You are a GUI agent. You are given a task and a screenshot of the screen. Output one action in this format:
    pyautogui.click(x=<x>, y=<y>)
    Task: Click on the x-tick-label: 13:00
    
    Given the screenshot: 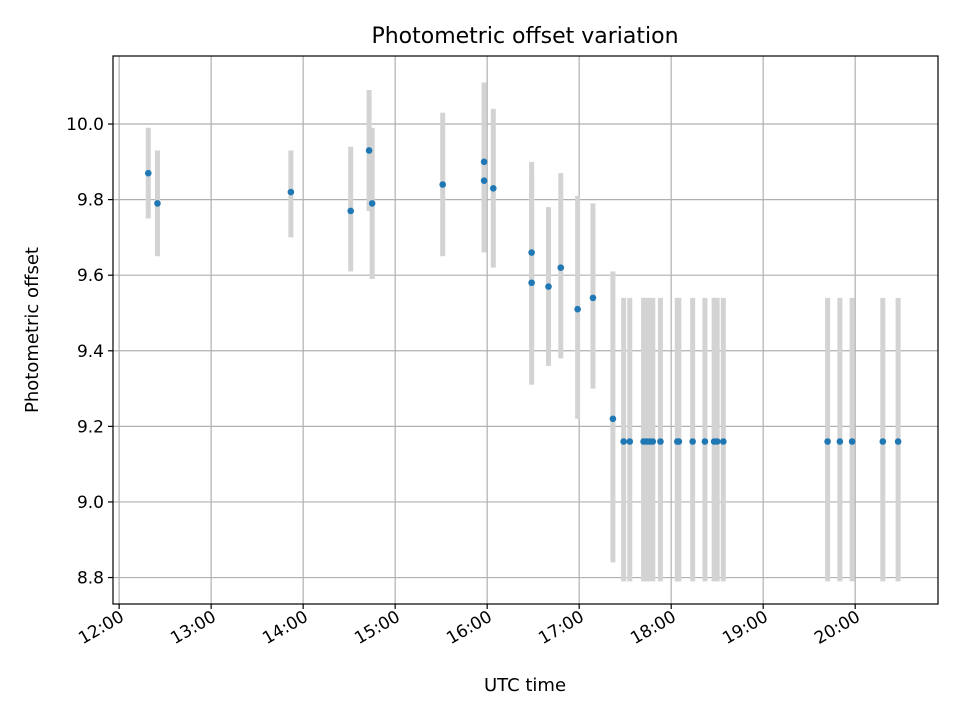 What is the action you would take?
    pyautogui.click(x=193, y=628)
    